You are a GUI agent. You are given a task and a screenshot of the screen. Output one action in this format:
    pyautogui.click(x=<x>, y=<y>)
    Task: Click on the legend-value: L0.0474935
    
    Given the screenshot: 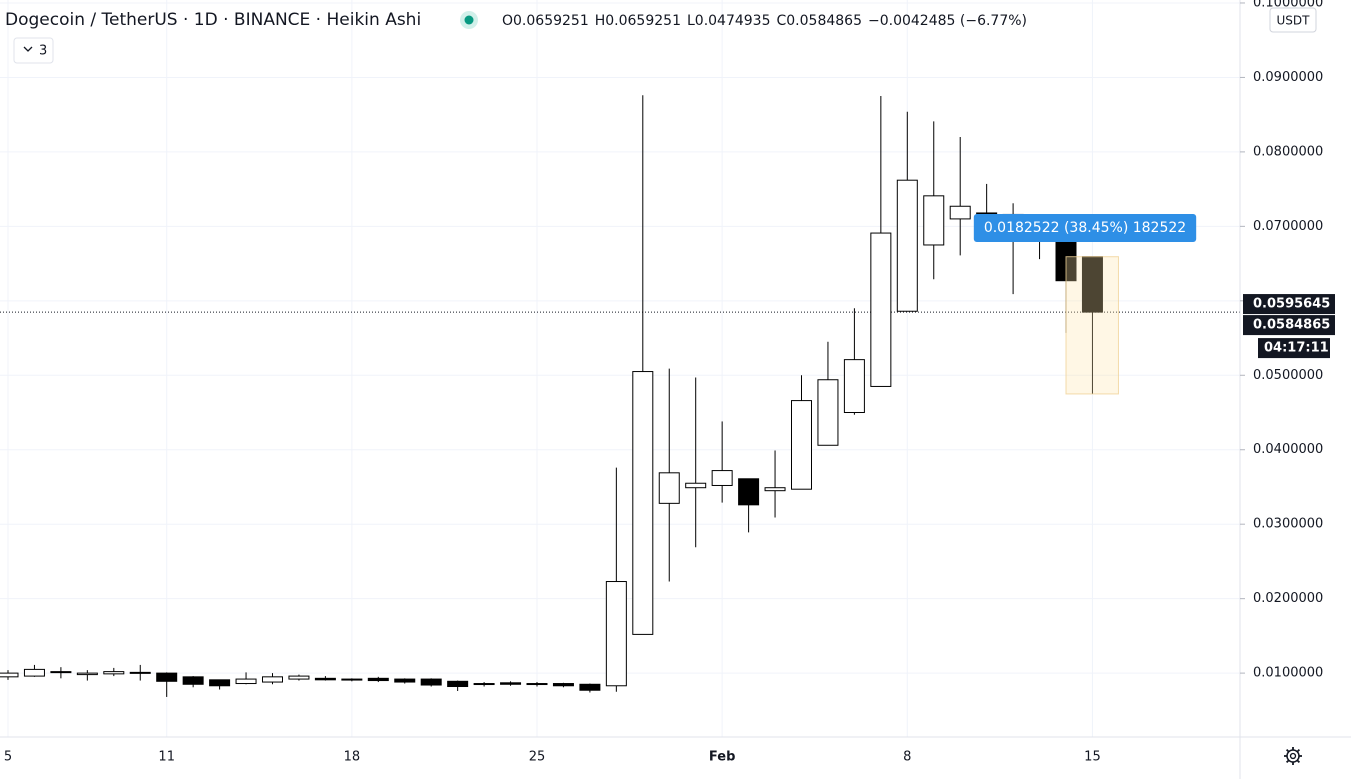 What is the action you would take?
    pyautogui.click(x=729, y=21)
    